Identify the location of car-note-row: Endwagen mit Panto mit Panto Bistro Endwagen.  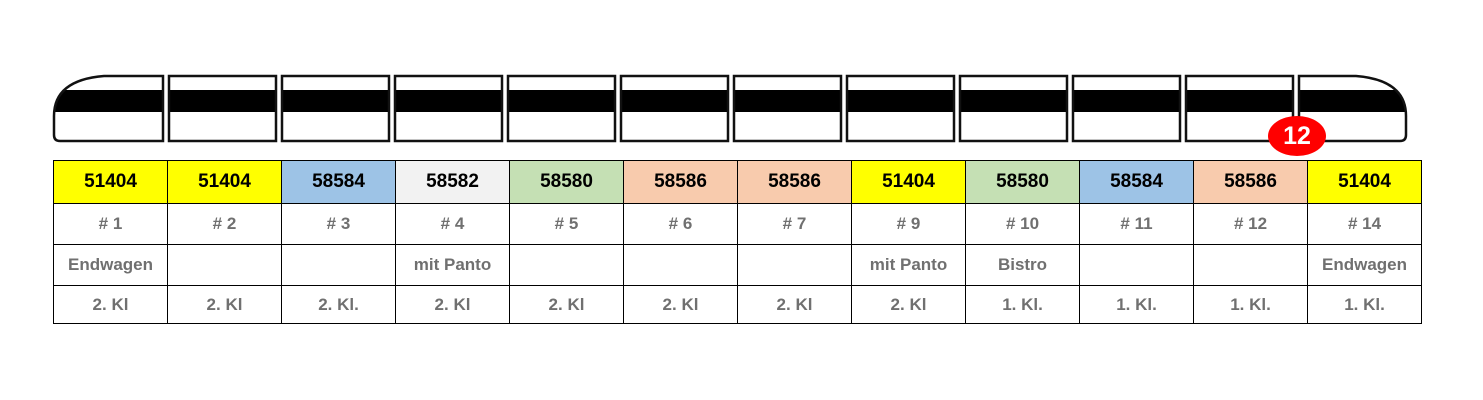
(737, 265).